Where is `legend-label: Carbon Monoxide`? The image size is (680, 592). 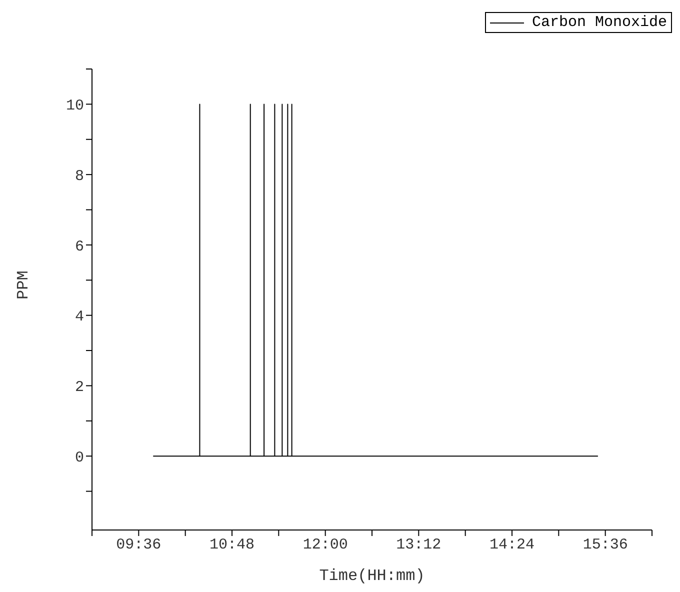
legend-label: Carbon Monoxide is located at coordinates (599, 22).